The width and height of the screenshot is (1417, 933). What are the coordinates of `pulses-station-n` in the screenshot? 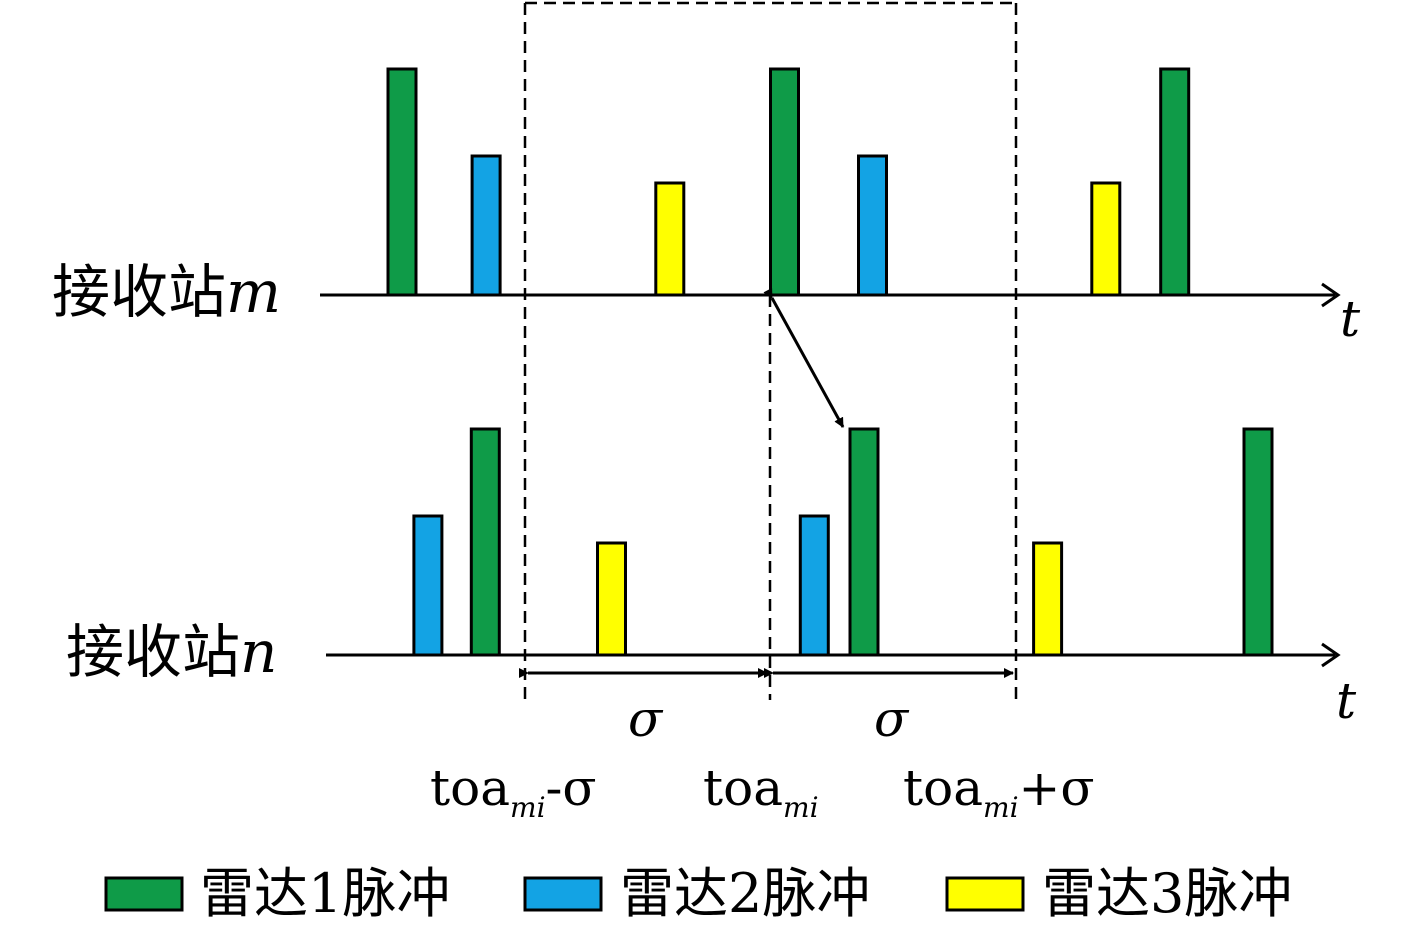 It's located at (843, 542).